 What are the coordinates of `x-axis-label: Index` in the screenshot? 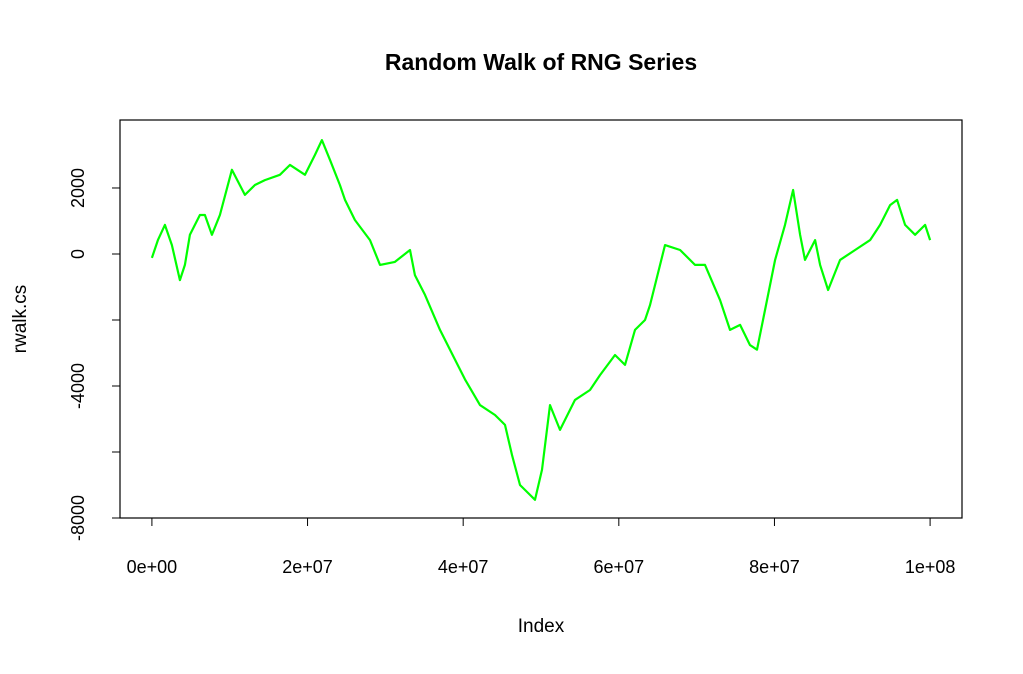 It's located at (541, 626).